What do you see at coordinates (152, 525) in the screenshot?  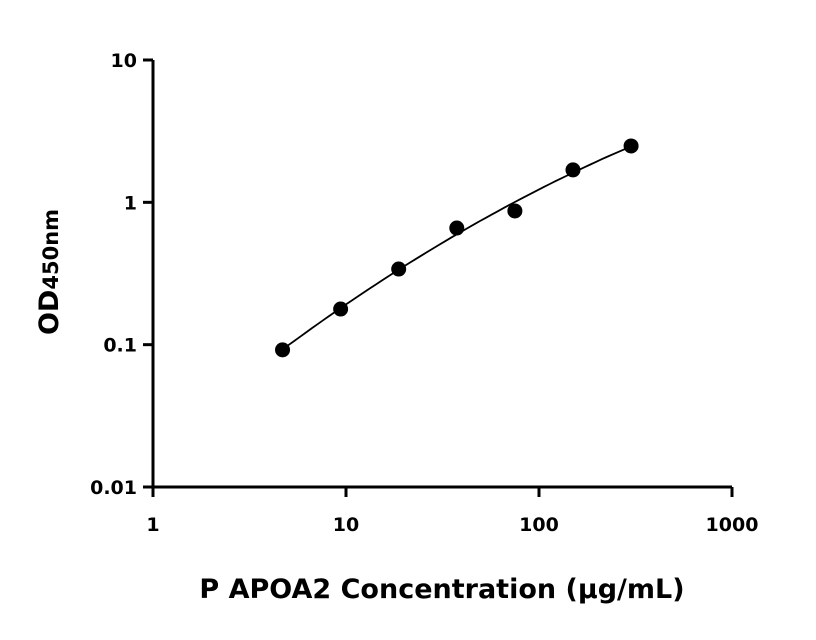 I see `x-tick-label: 1` at bounding box center [152, 525].